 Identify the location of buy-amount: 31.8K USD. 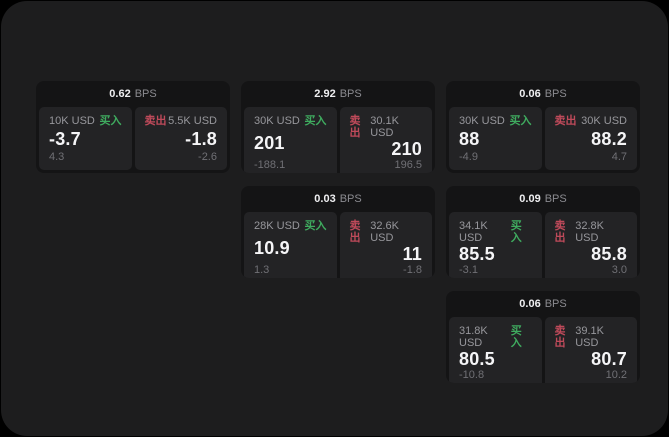
(473, 337).